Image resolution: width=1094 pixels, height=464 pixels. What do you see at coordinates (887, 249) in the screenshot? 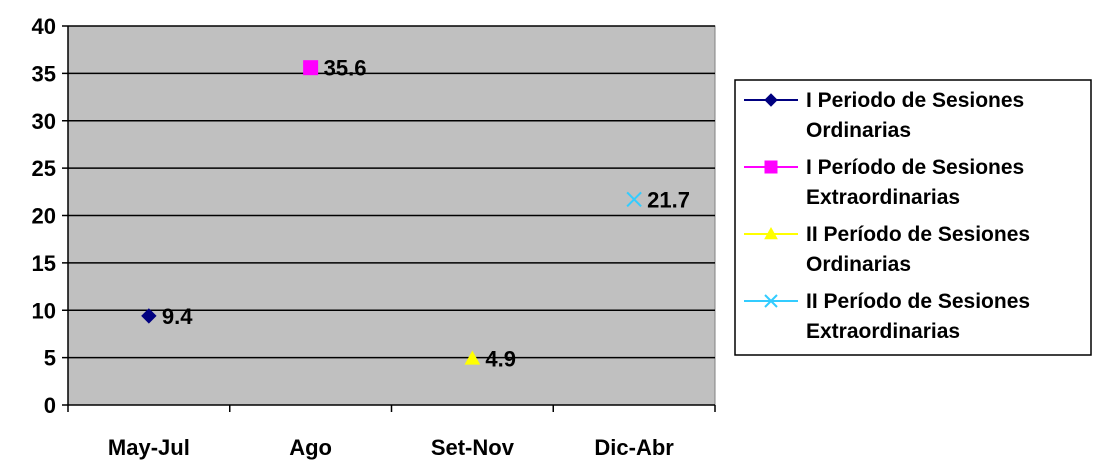
I see `legend-entry: II Período de Sesiones Ordinarias` at bounding box center [887, 249].